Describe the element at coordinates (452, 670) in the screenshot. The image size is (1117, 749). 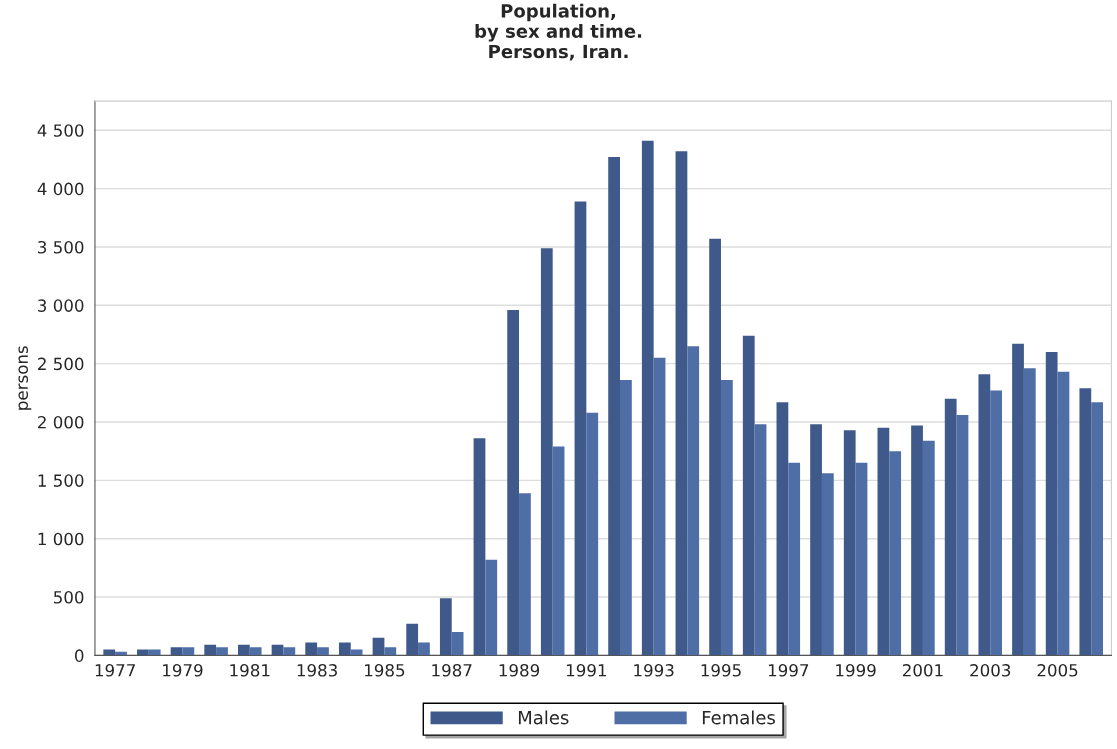
I see `x-tick-label: 1987` at that location.